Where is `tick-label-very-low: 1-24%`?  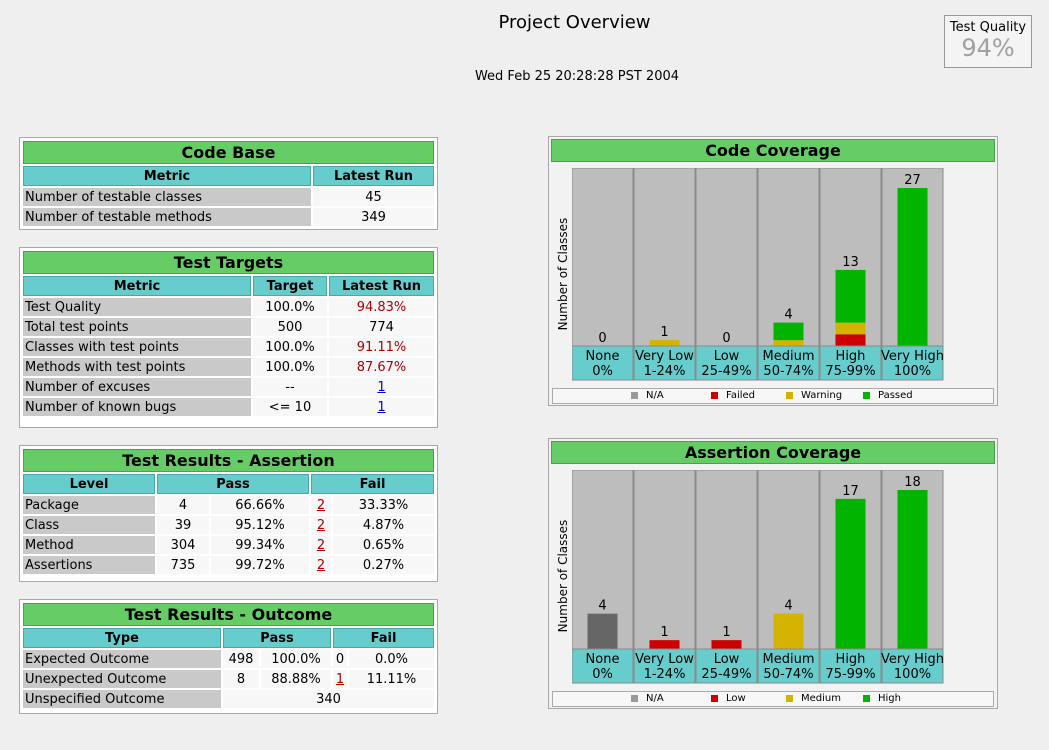
tick-label-very-low: 1-24% is located at coordinates (665, 371).